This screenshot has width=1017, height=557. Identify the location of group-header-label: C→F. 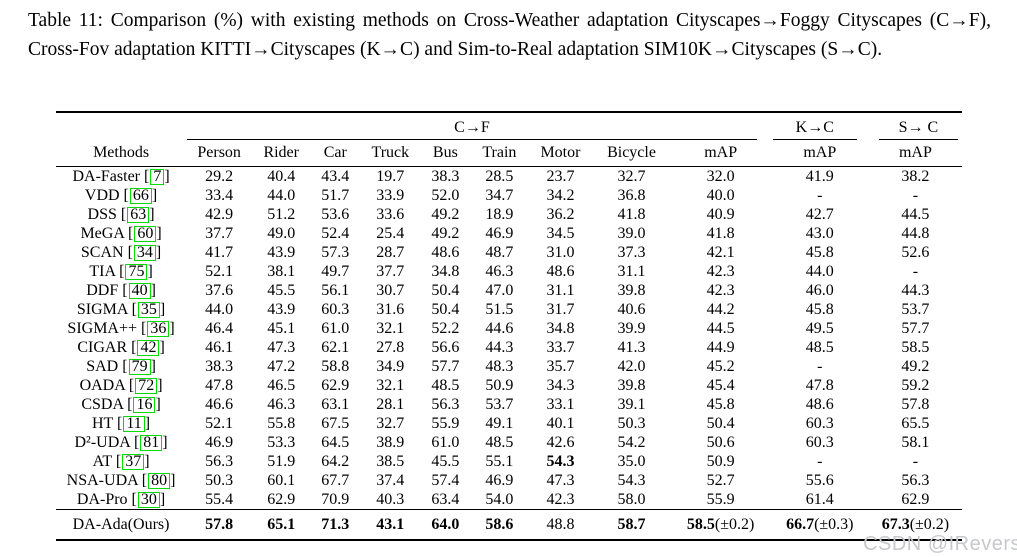
(472, 129).